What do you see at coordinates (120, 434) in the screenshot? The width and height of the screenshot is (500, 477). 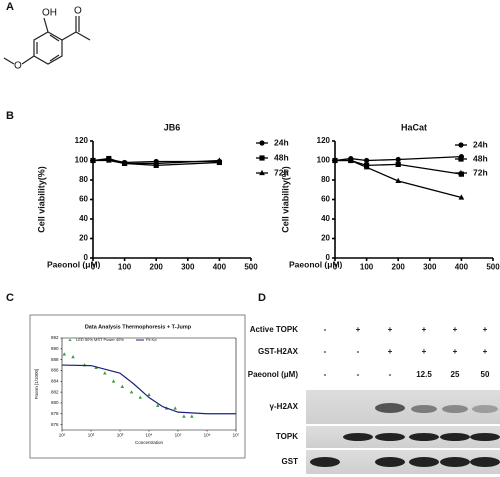 I see `x-tick-label: 10³` at bounding box center [120, 434].